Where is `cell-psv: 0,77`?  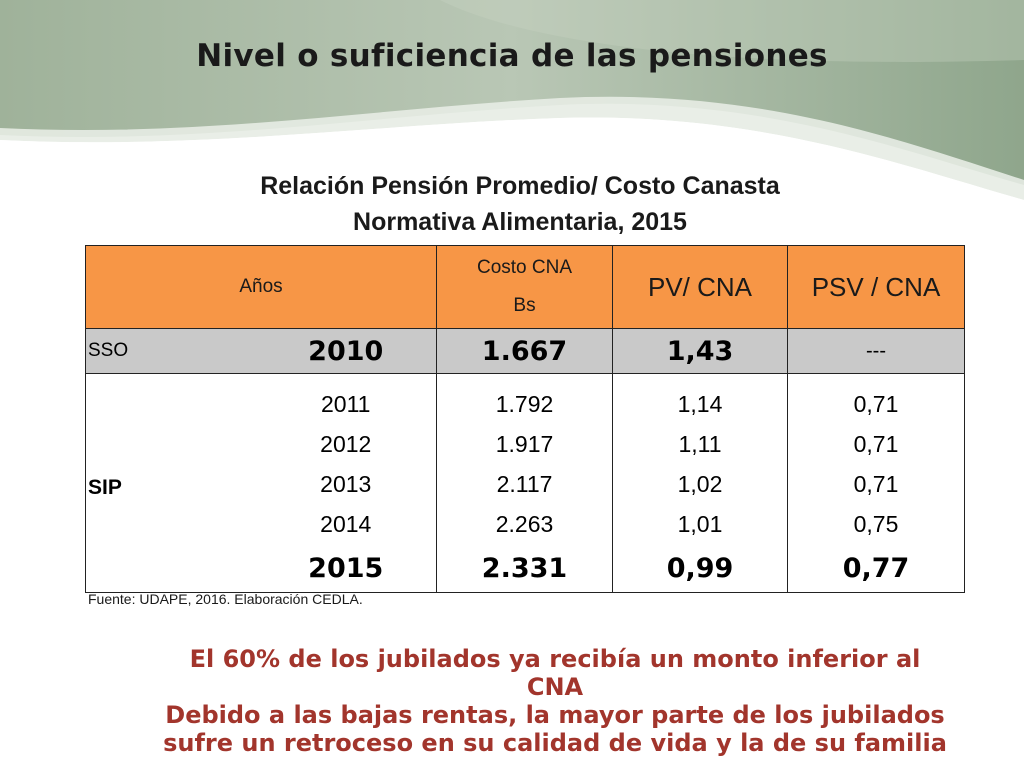
cell-psv: 0,77 is located at coordinates (876, 568).